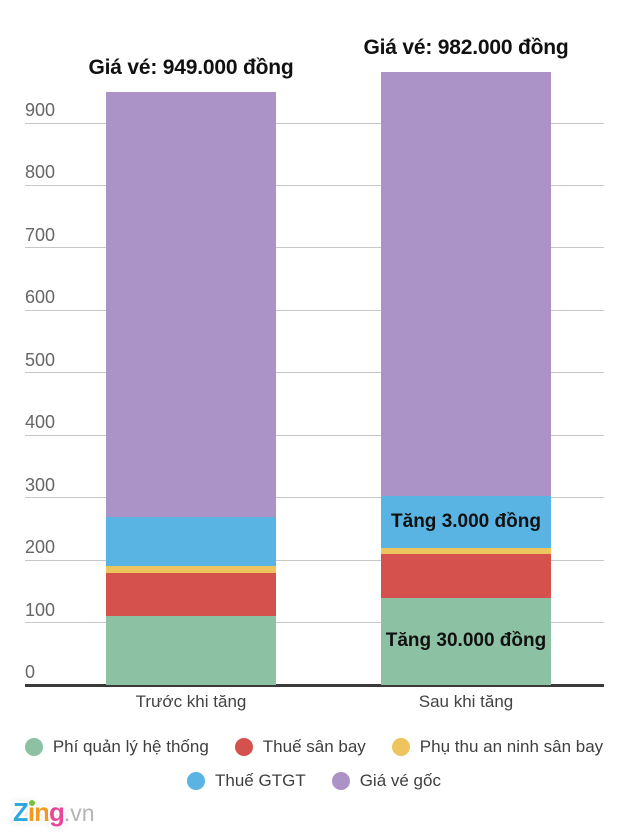 Image resolution: width=628 pixels, height=833 pixels. I want to click on legend-item-0: Phí quản lý hệ thống, so click(116, 747).